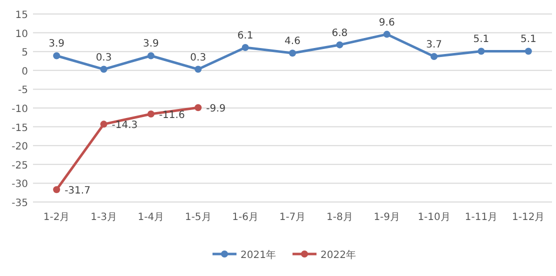  What do you see at coordinates (386, 22) in the screenshot?
I see `data-label: 9.6` at bounding box center [386, 22].